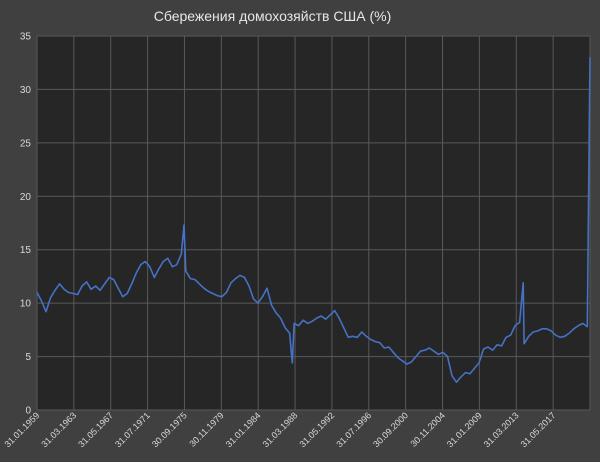 The width and height of the screenshot is (600, 462). What do you see at coordinates (21, 429) in the screenshot?
I see `x-tick-label: 31.01.1959` at bounding box center [21, 429].